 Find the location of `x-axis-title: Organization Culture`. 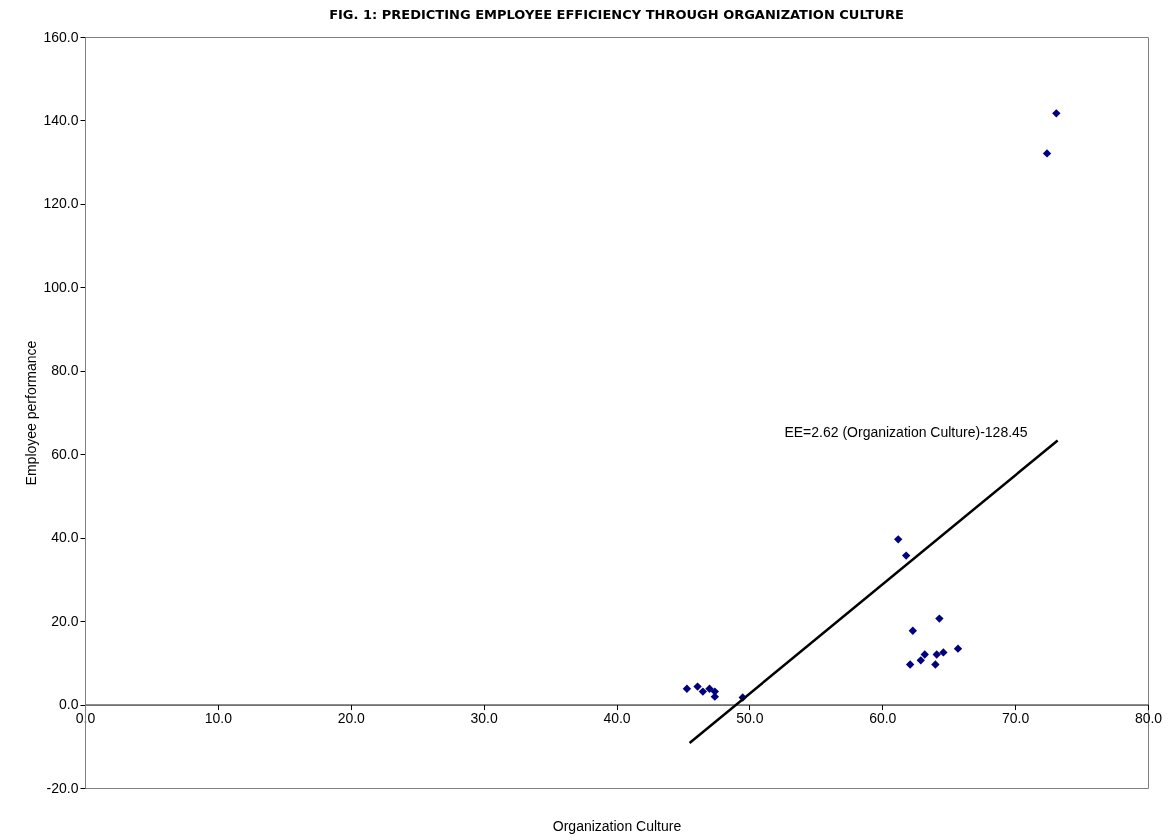

x-axis-title: Organization Culture is located at coordinates (617, 825).